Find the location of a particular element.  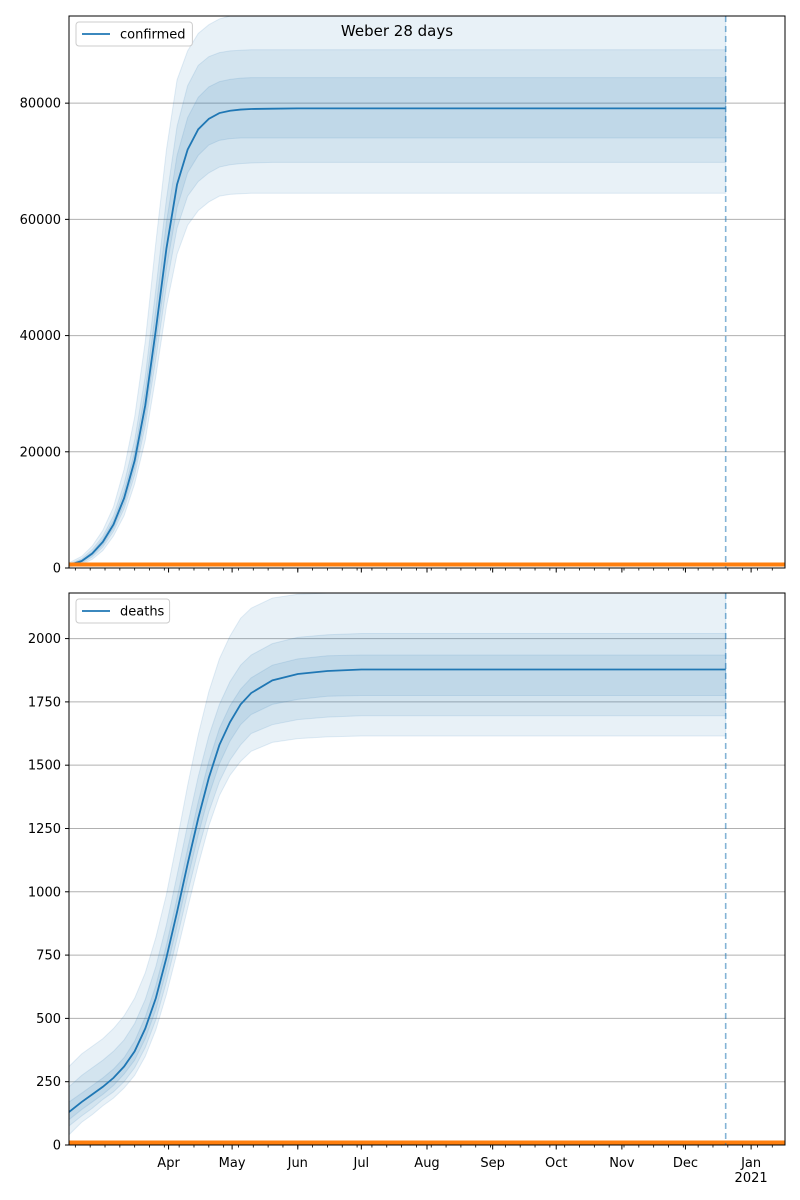

y-tick-label: 750 is located at coordinates (48, 956).